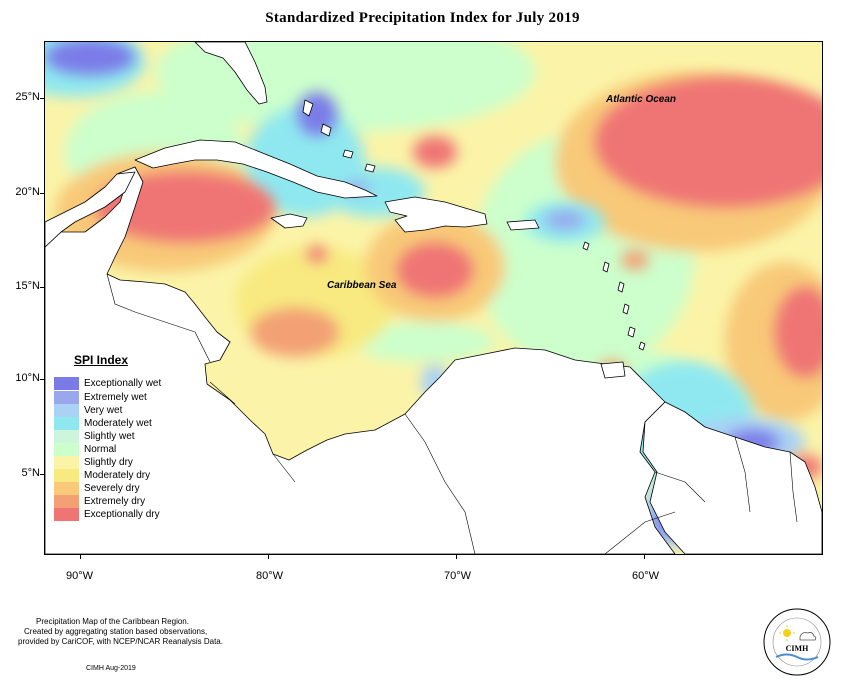 This screenshot has width=845, height=684. I want to click on legend-item-extremely-wet: Extremely wet, so click(122, 398).